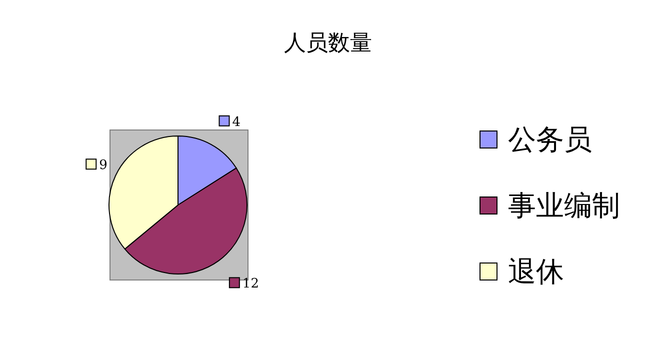  What do you see at coordinates (250, 284) in the screenshot?
I see `data-label: 12` at bounding box center [250, 284].